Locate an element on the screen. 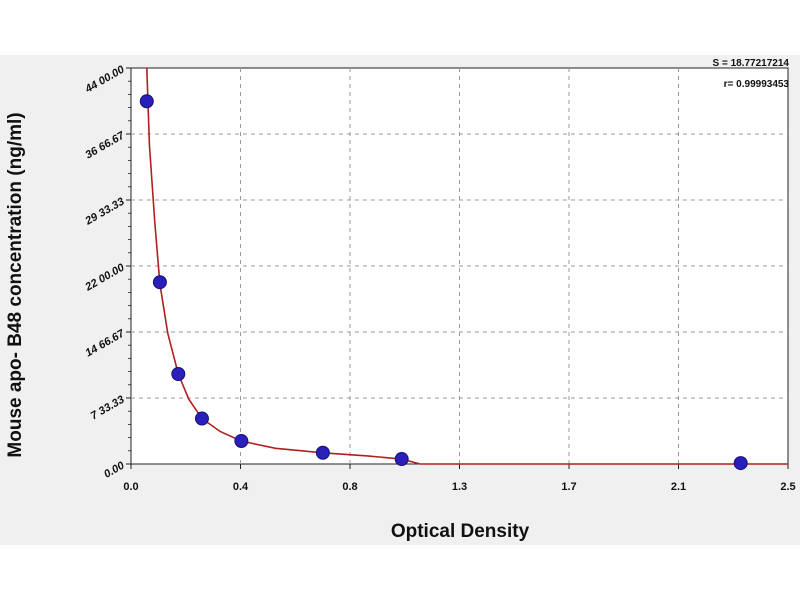  y-axis-title: Mouse apo- B48 concentration (ng/ml) is located at coordinates (15, 284).